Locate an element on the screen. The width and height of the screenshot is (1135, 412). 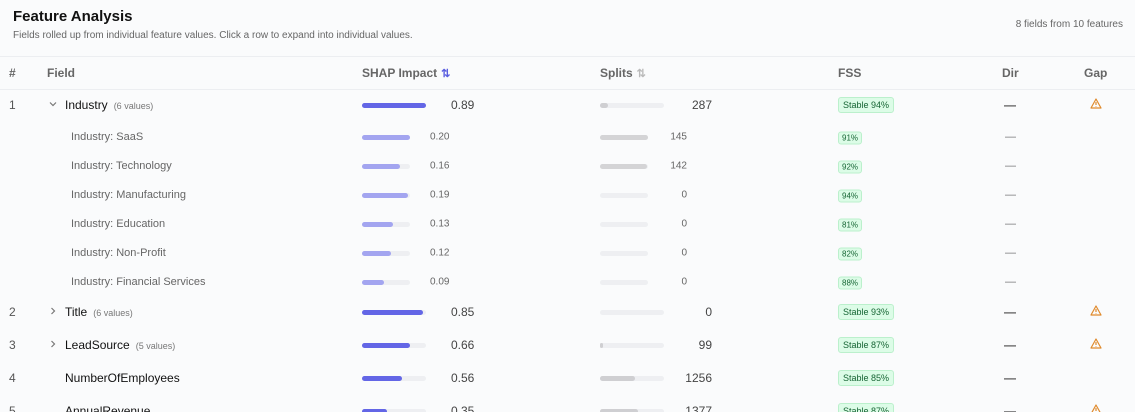
column-header: # is located at coordinates (12, 73).